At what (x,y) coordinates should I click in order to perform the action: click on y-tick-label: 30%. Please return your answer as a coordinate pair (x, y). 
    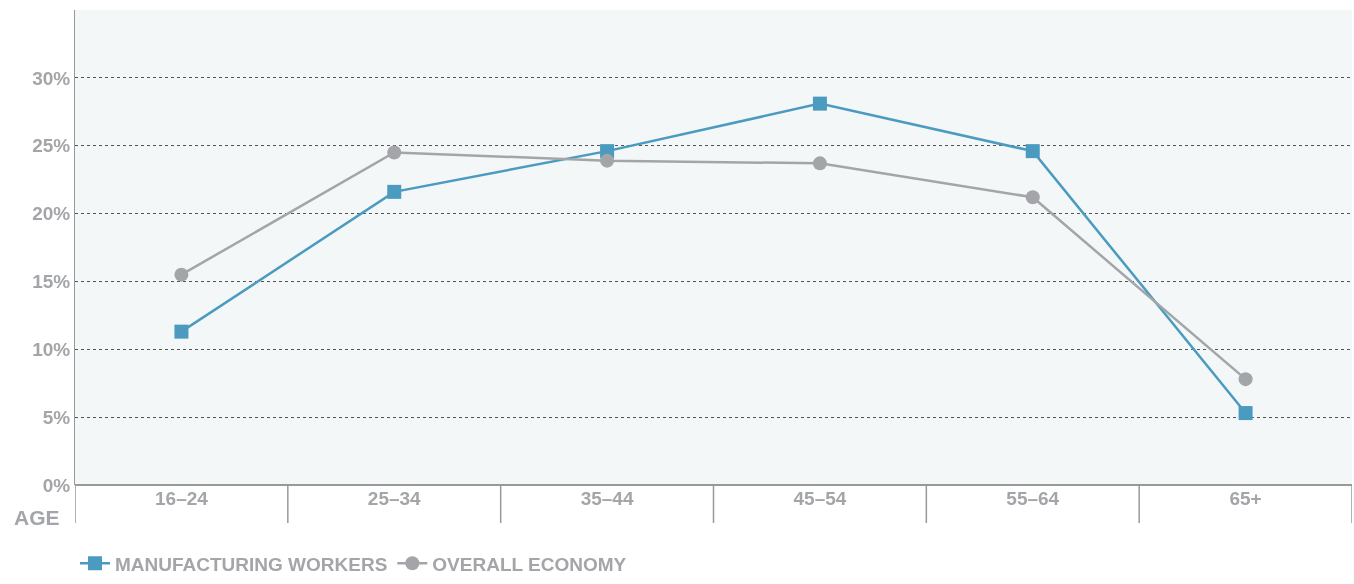
    Looking at the image, I should click on (51, 78).